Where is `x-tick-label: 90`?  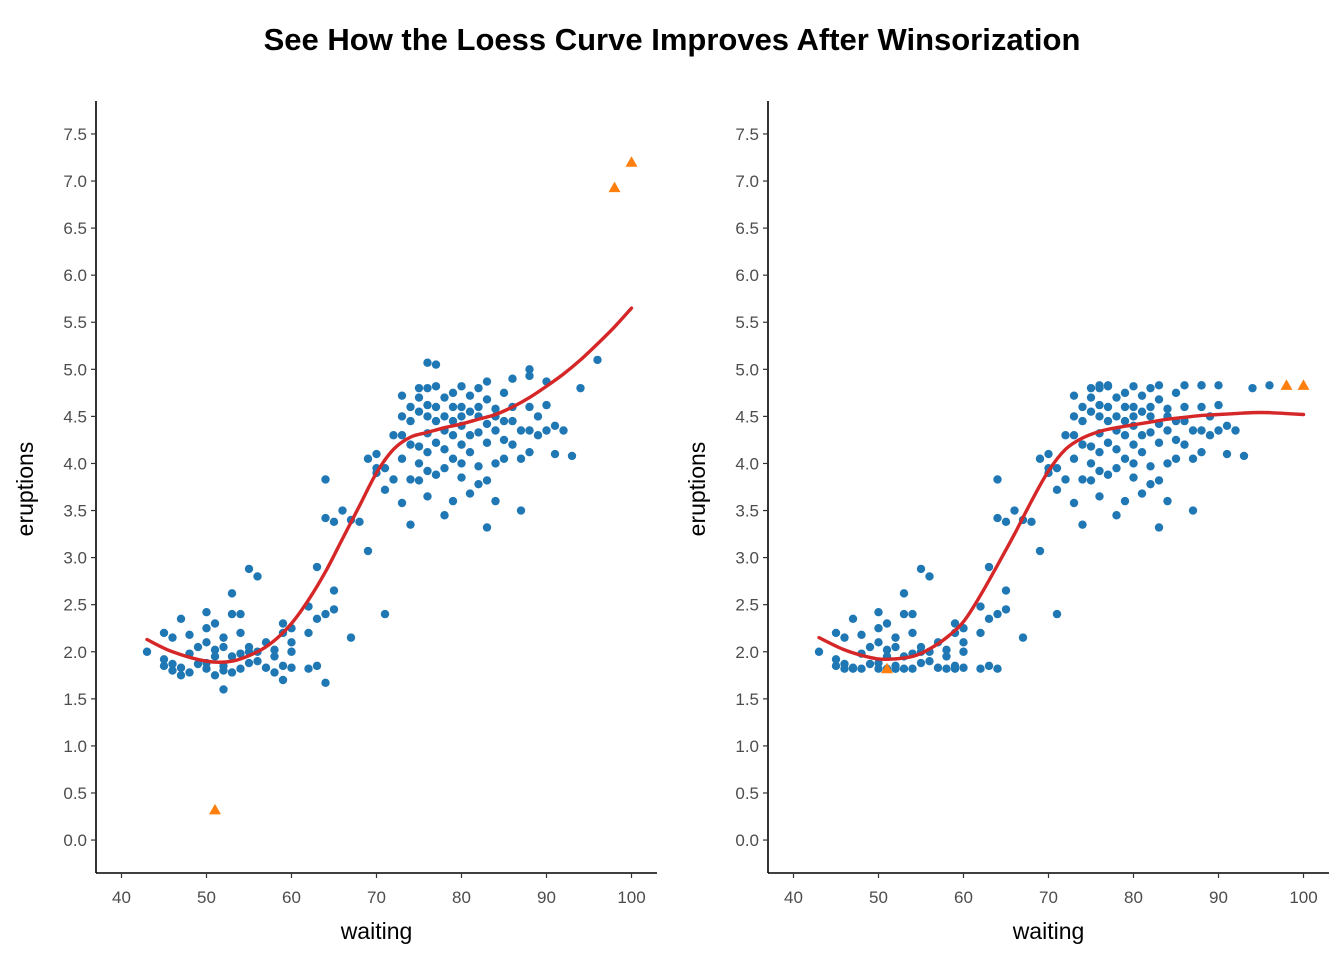 x-tick-label: 90 is located at coordinates (546, 897).